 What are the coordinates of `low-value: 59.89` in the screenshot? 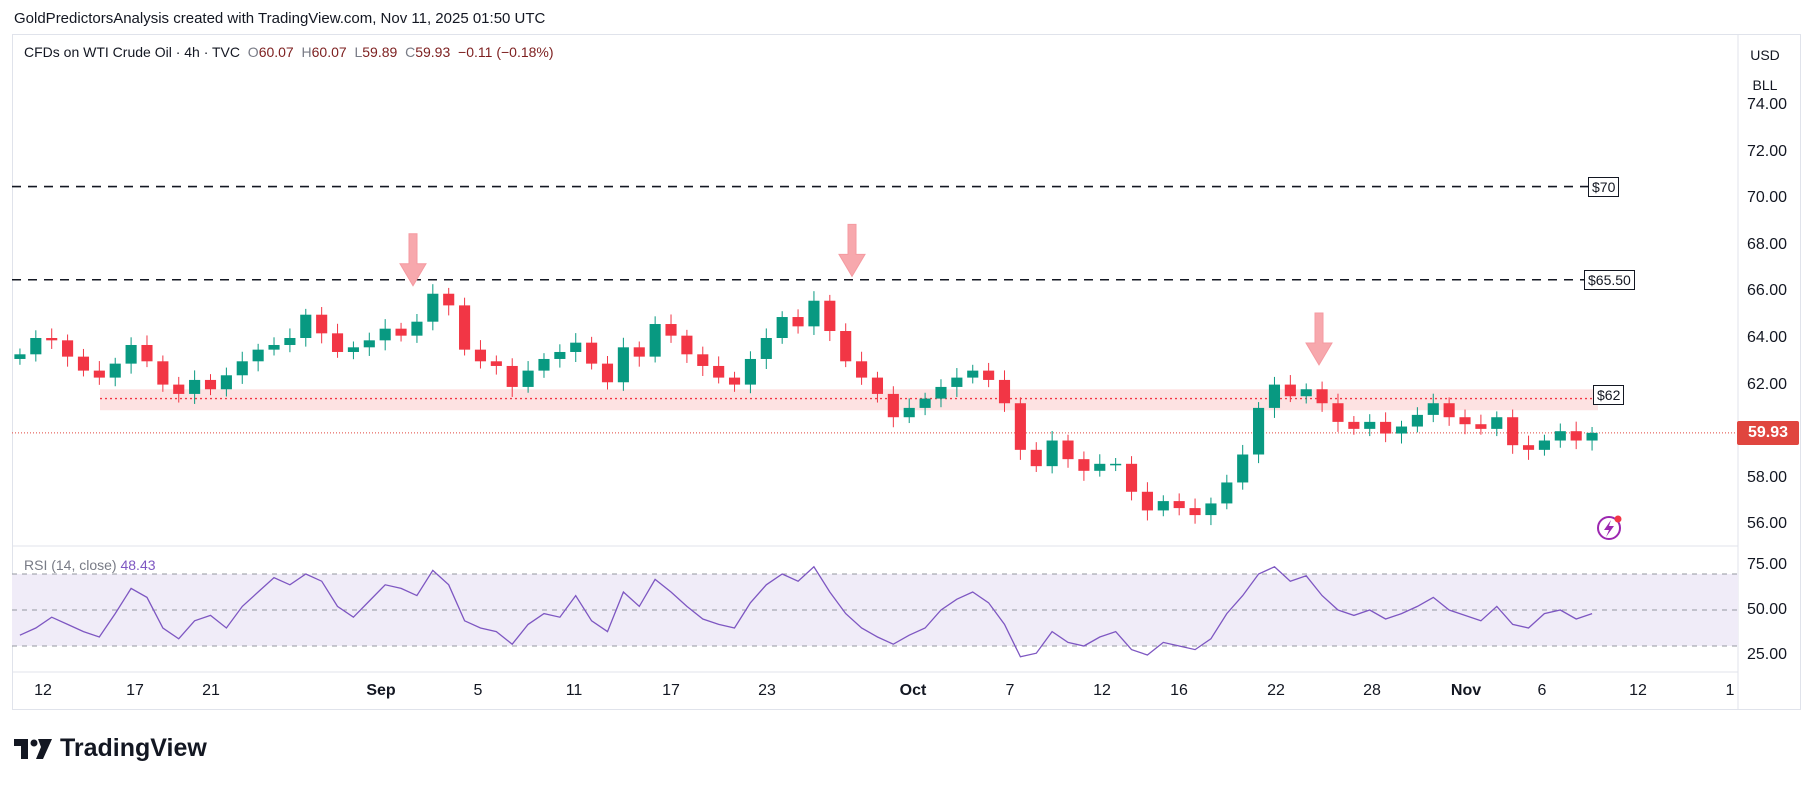 It's located at (380, 52).